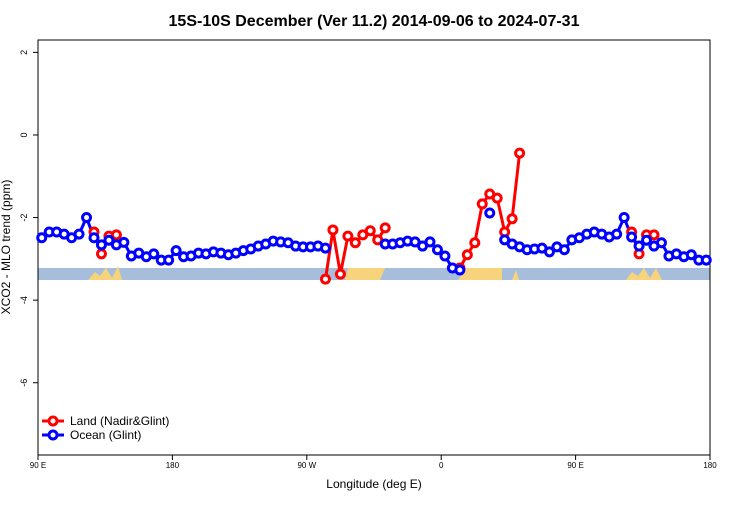  I want to click on y-tick-label: -2, so click(24, 218).